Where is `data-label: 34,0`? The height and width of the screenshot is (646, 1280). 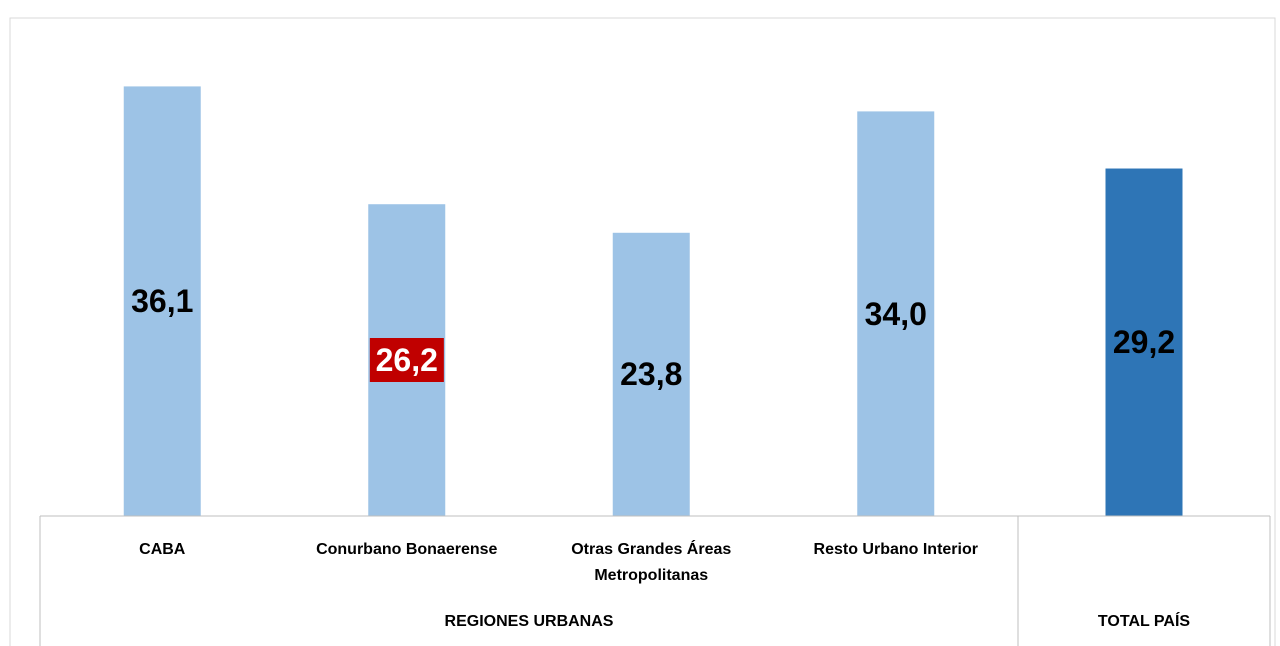
data-label: 34,0 is located at coordinates (895, 313).